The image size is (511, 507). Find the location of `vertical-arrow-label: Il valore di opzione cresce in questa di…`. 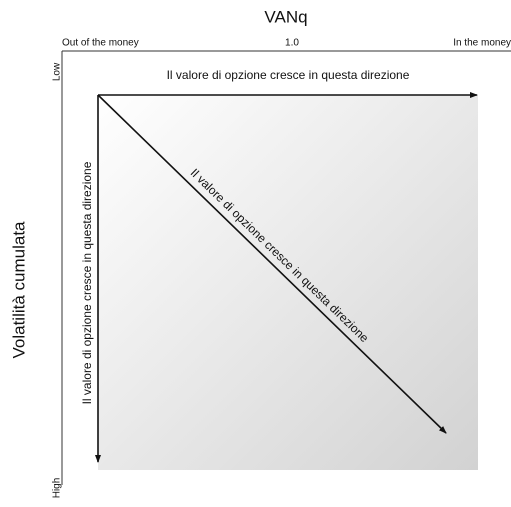

vertical-arrow-label: Il valore di opzione cresce in questa di… is located at coordinates (87, 282).